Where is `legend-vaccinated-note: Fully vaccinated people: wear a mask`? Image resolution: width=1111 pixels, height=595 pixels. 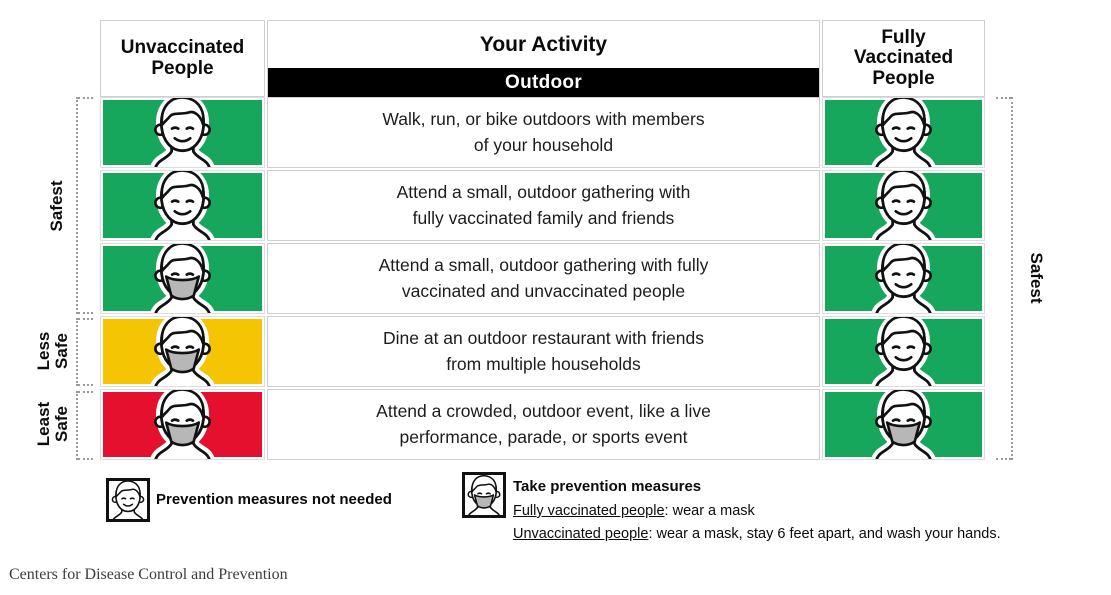
legend-vaccinated-note: Fully vaccinated people: wear a mask is located at coordinates (634, 511).